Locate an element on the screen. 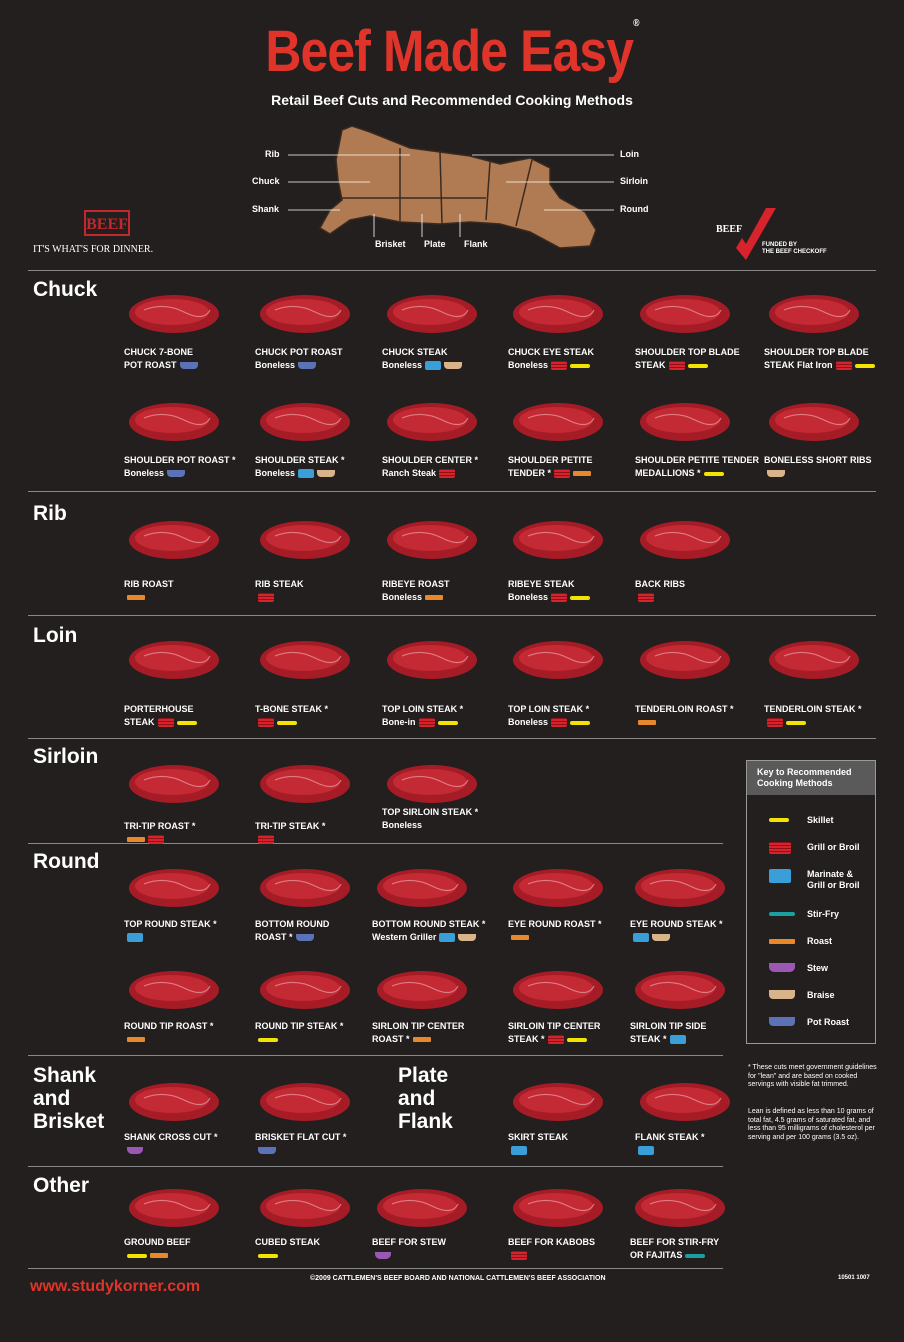 The width and height of the screenshot is (904, 1342). cut-label-o7: ROUND TIP STEAK * is located at coordinates (320, 1033).